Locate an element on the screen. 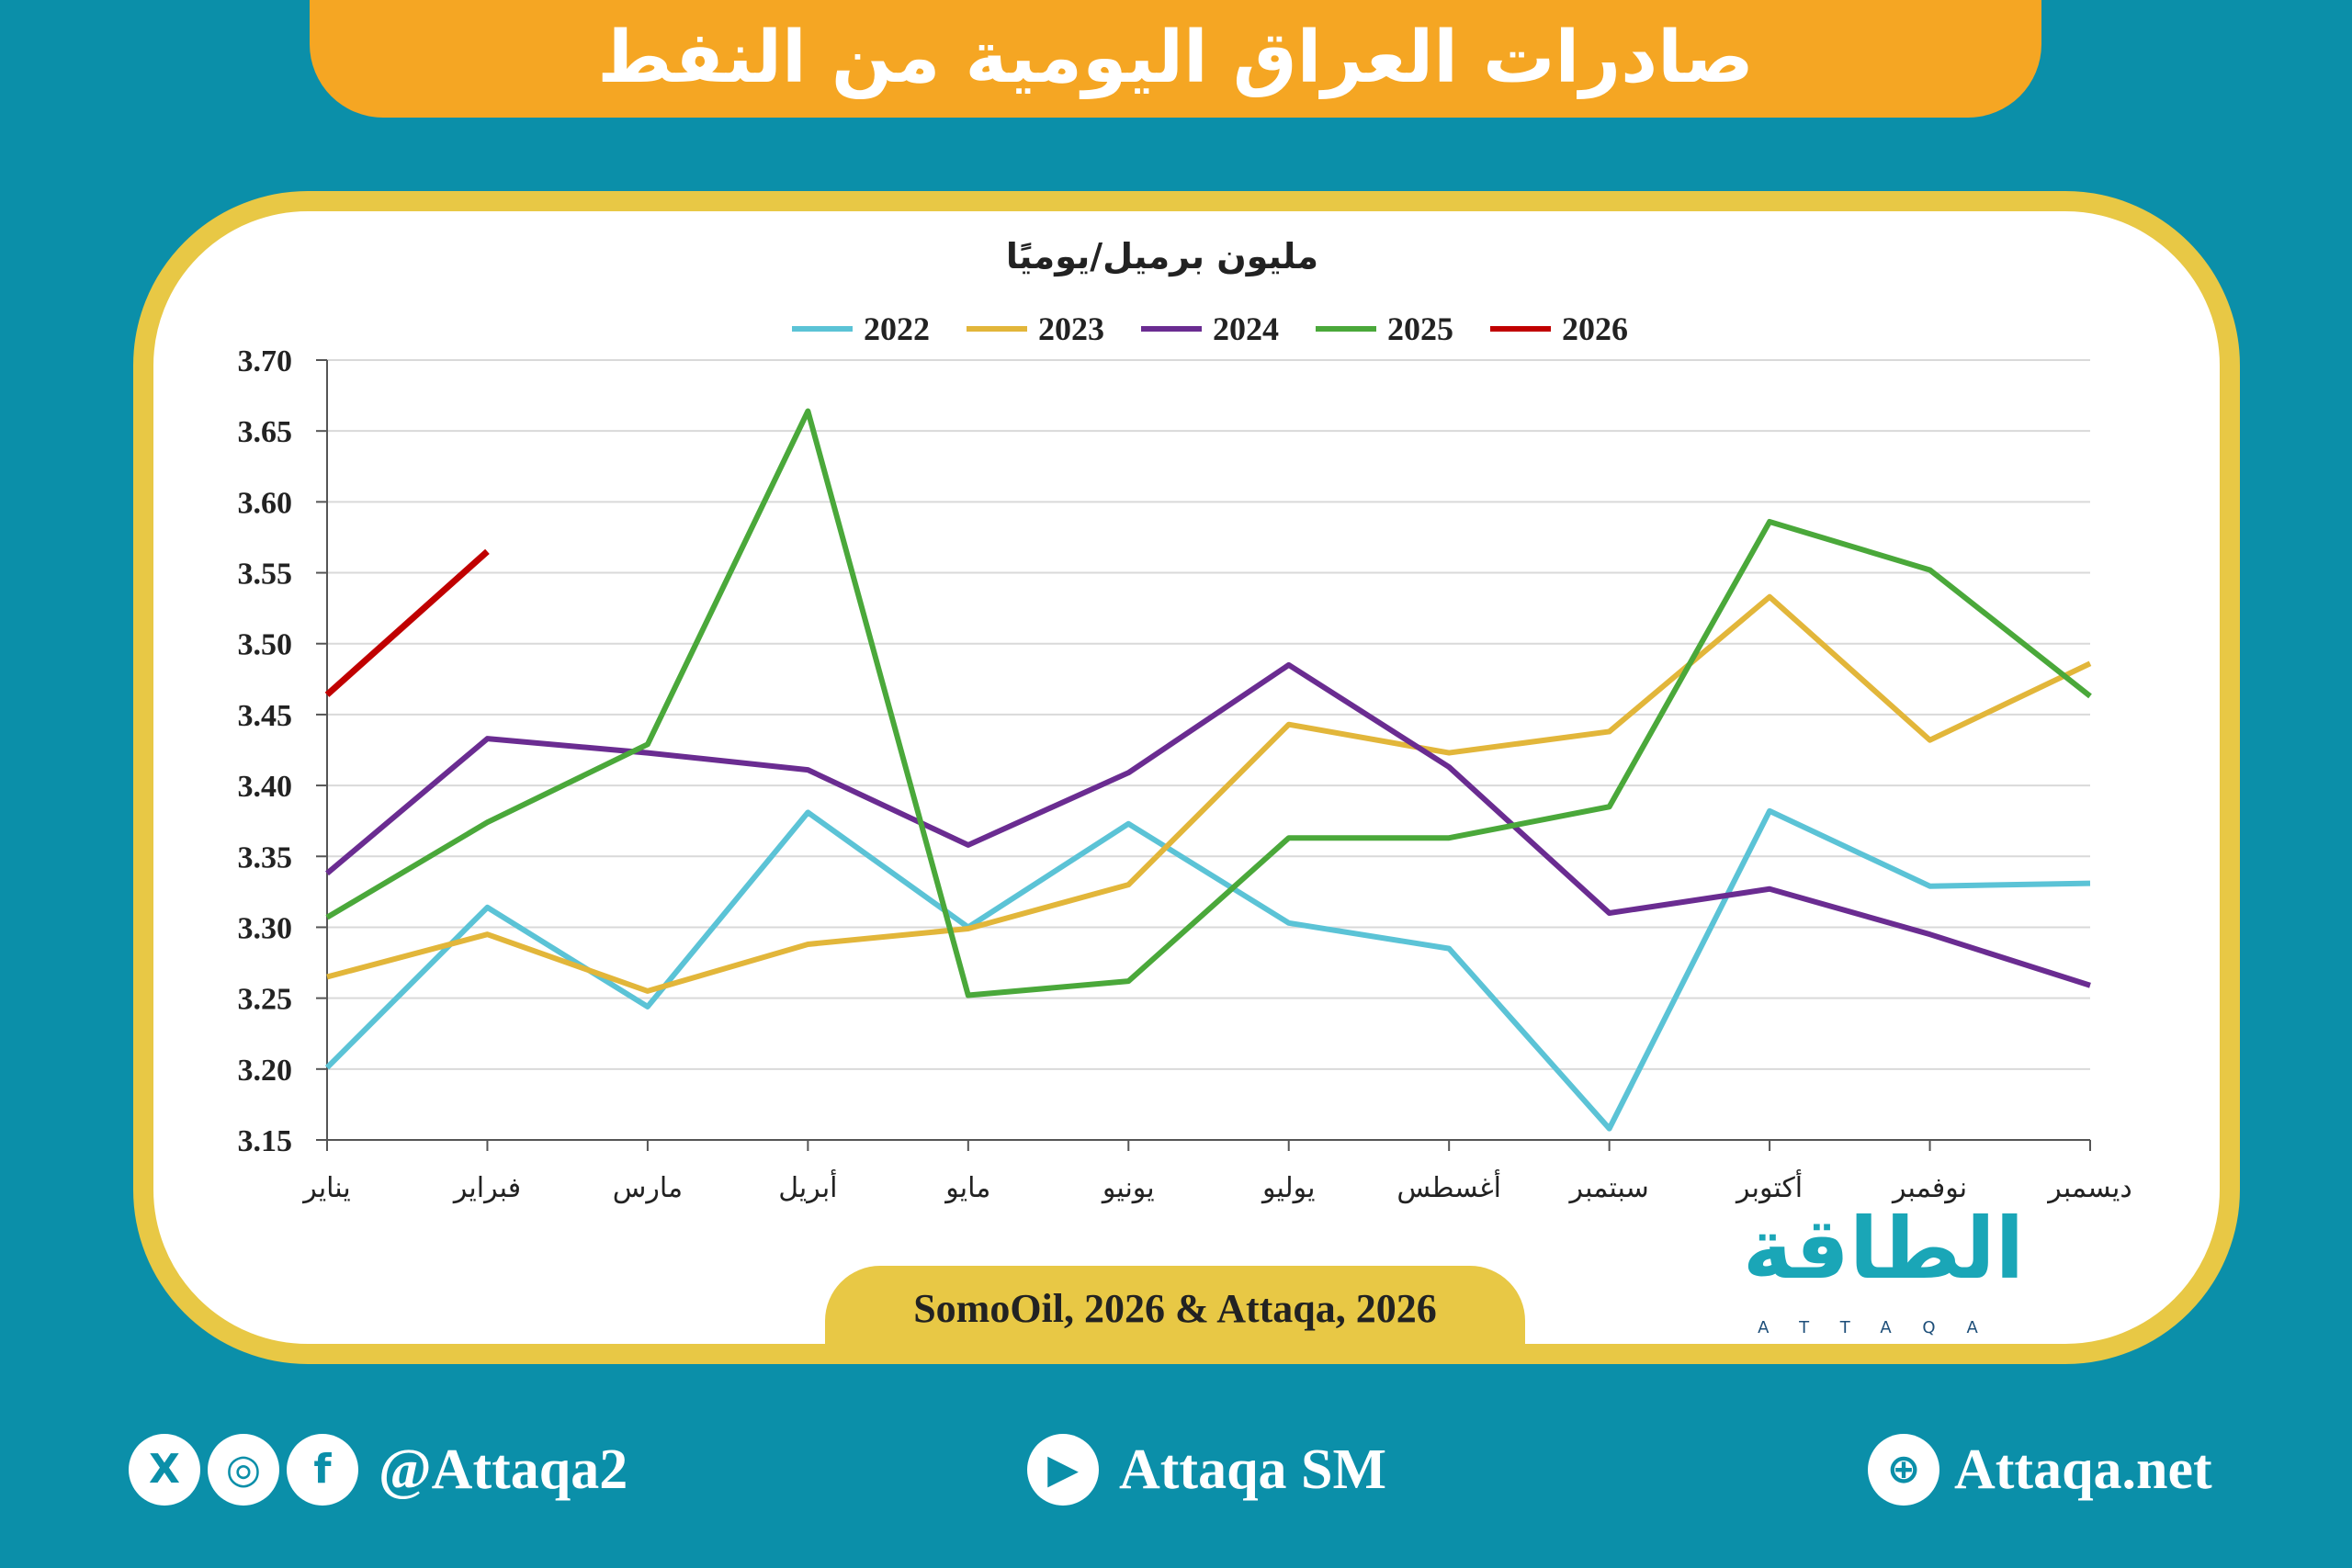  y-tick-label: 3.15 is located at coordinates (265, 1141).